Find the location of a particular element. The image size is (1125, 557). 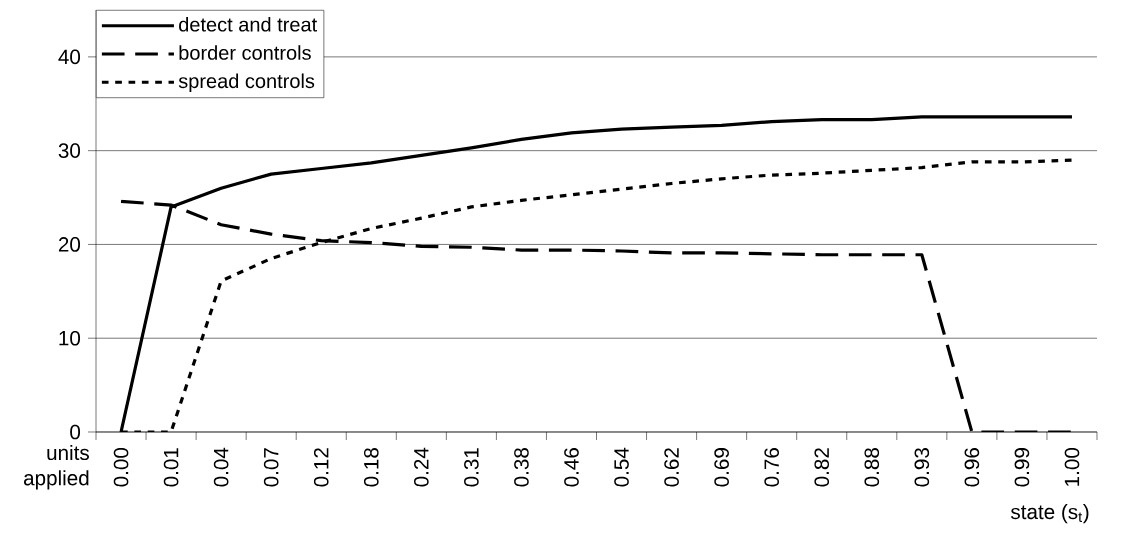

x-tick-label: 0.38 is located at coordinates (521, 467).